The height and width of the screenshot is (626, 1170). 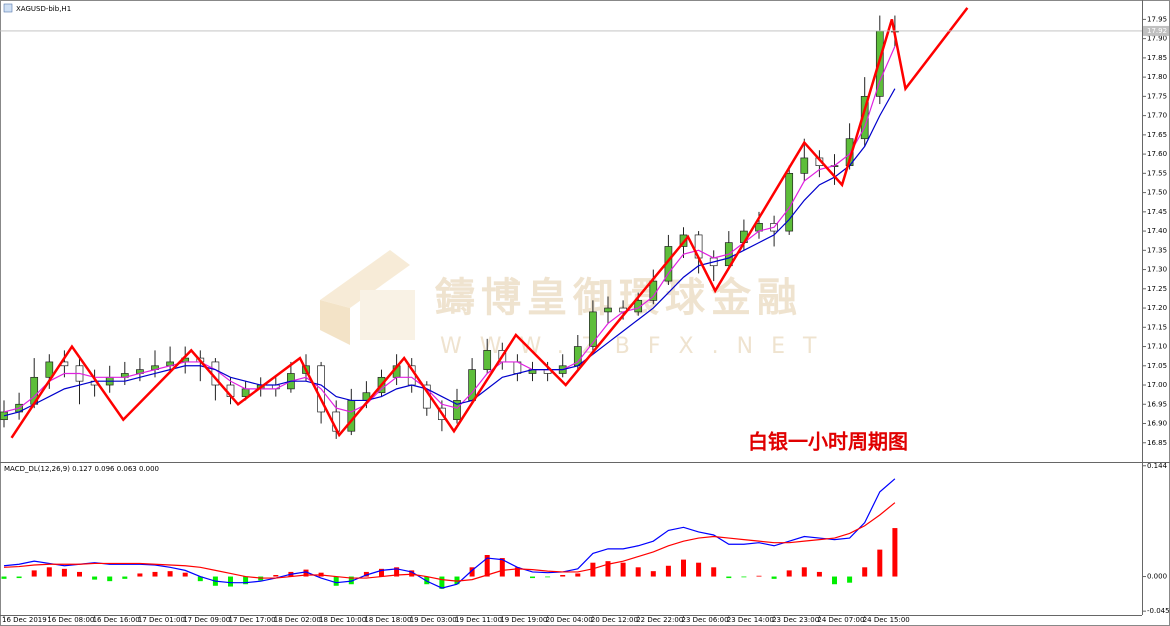 I want to click on x-tick-label: 19 Dec 03:00, so click(x=433, y=620).